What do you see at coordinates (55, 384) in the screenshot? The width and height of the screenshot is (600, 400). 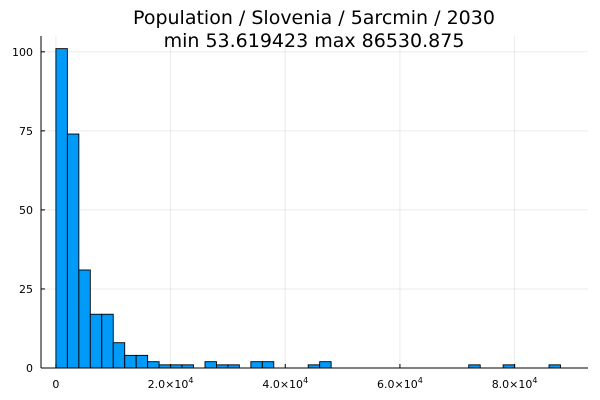 I see `x-tick-label: 0` at bounding box center [55, 384].